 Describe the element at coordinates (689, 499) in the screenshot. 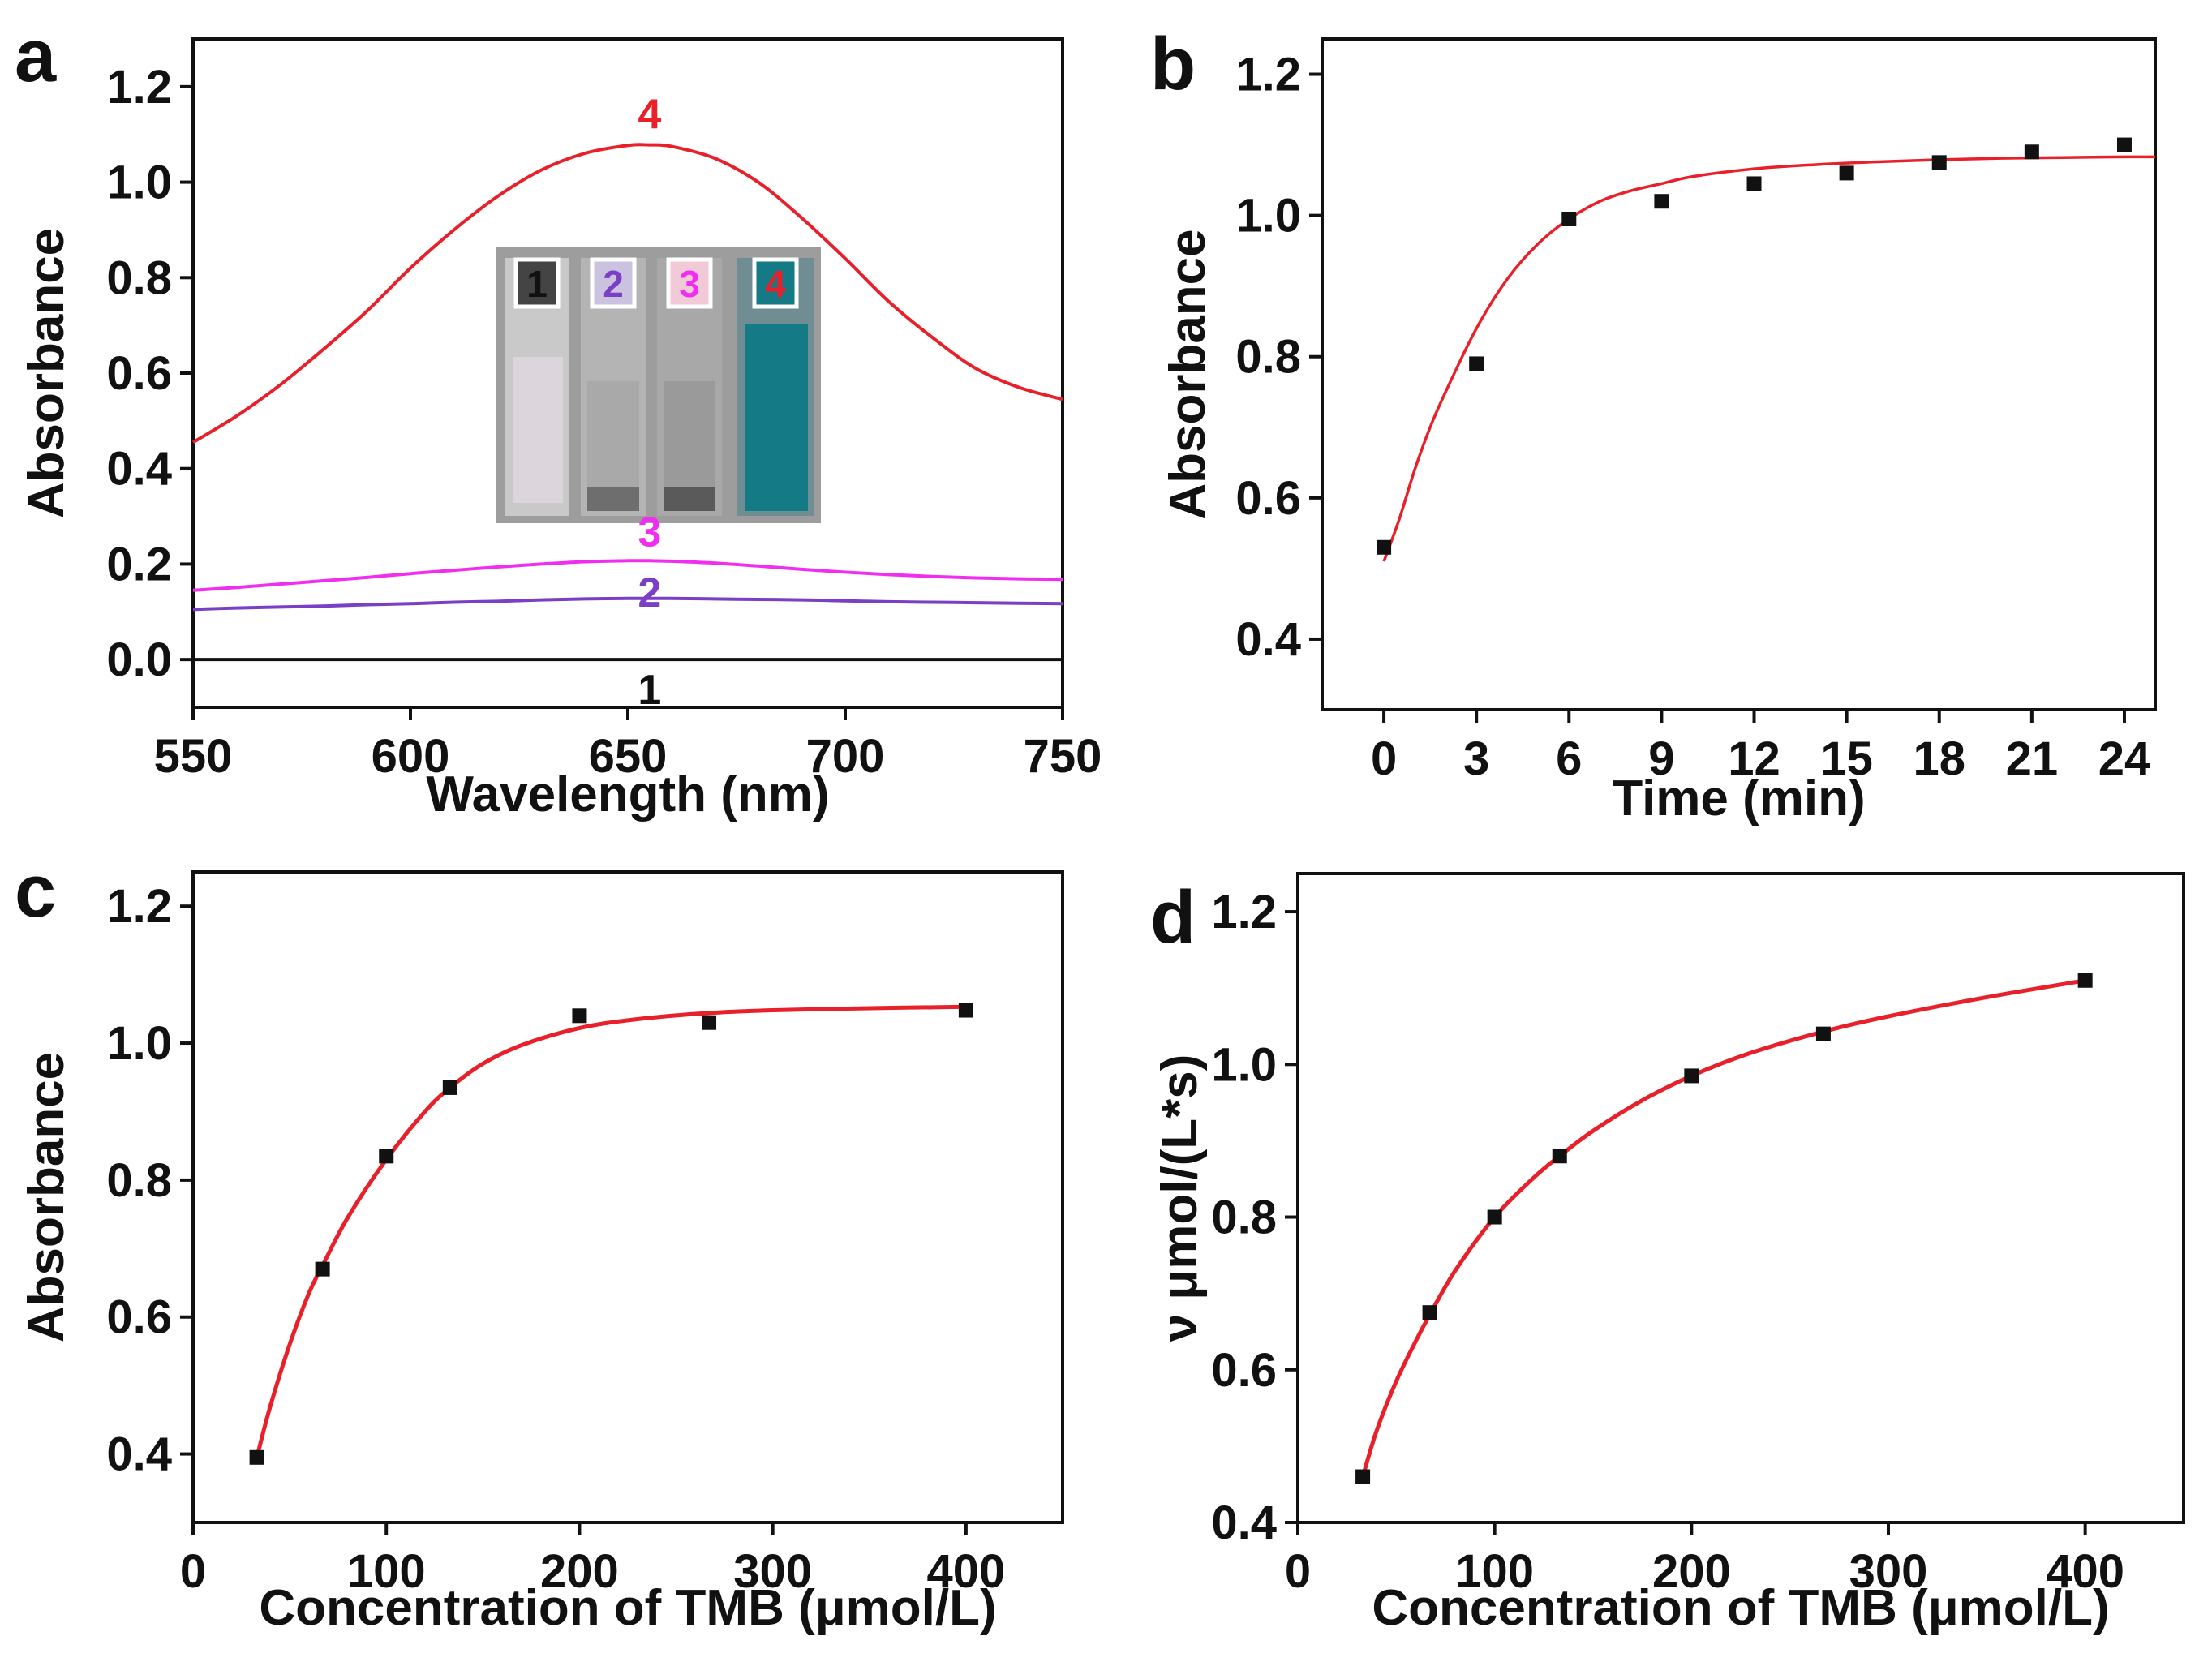

I see `cuvette-3-sediment` at that location.